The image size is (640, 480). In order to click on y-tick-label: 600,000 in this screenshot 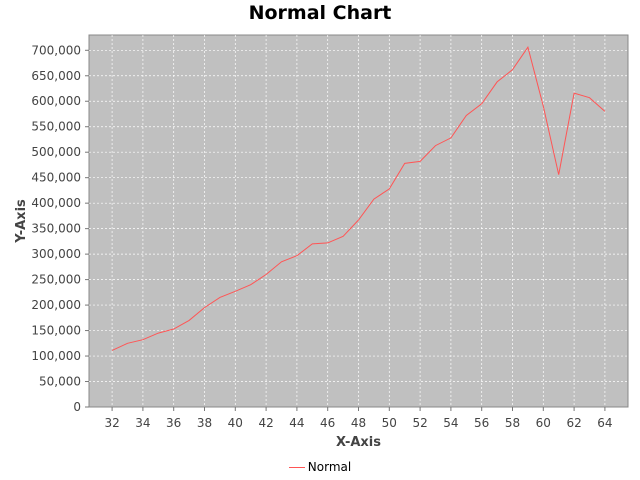, I will do `click(56, 101)`.